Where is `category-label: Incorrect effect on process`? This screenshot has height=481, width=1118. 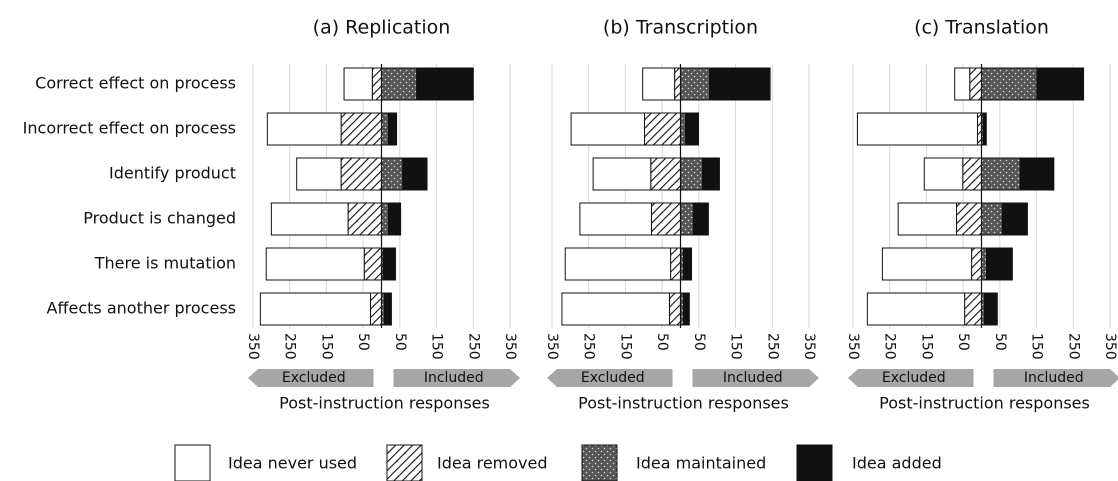
category-label: Incorrect effect on process is located at coordinates (129, 128).